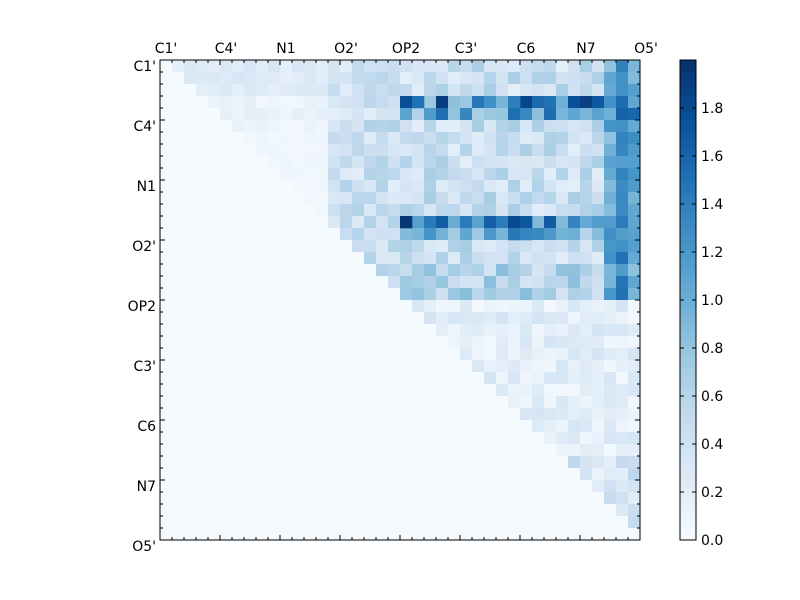 Image resolution: width=800 pixels, height=600 pixels. I want to click on colorbar-tick-label: 0.6, so click(712, 397).